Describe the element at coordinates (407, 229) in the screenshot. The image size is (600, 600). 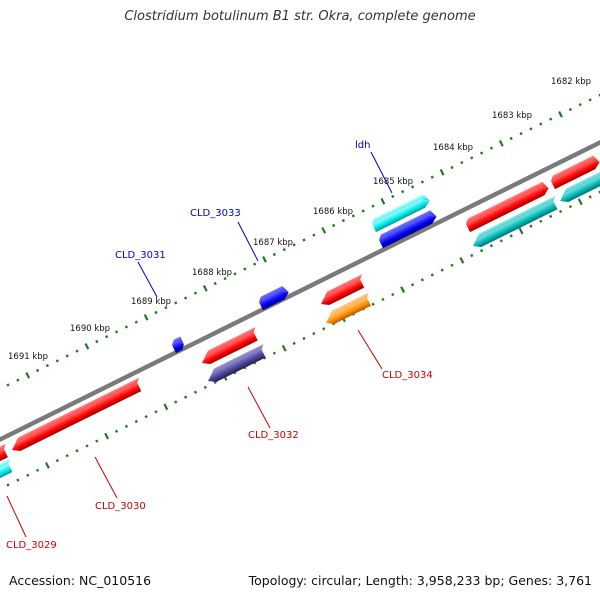
I see `gene-ldh` at that location.